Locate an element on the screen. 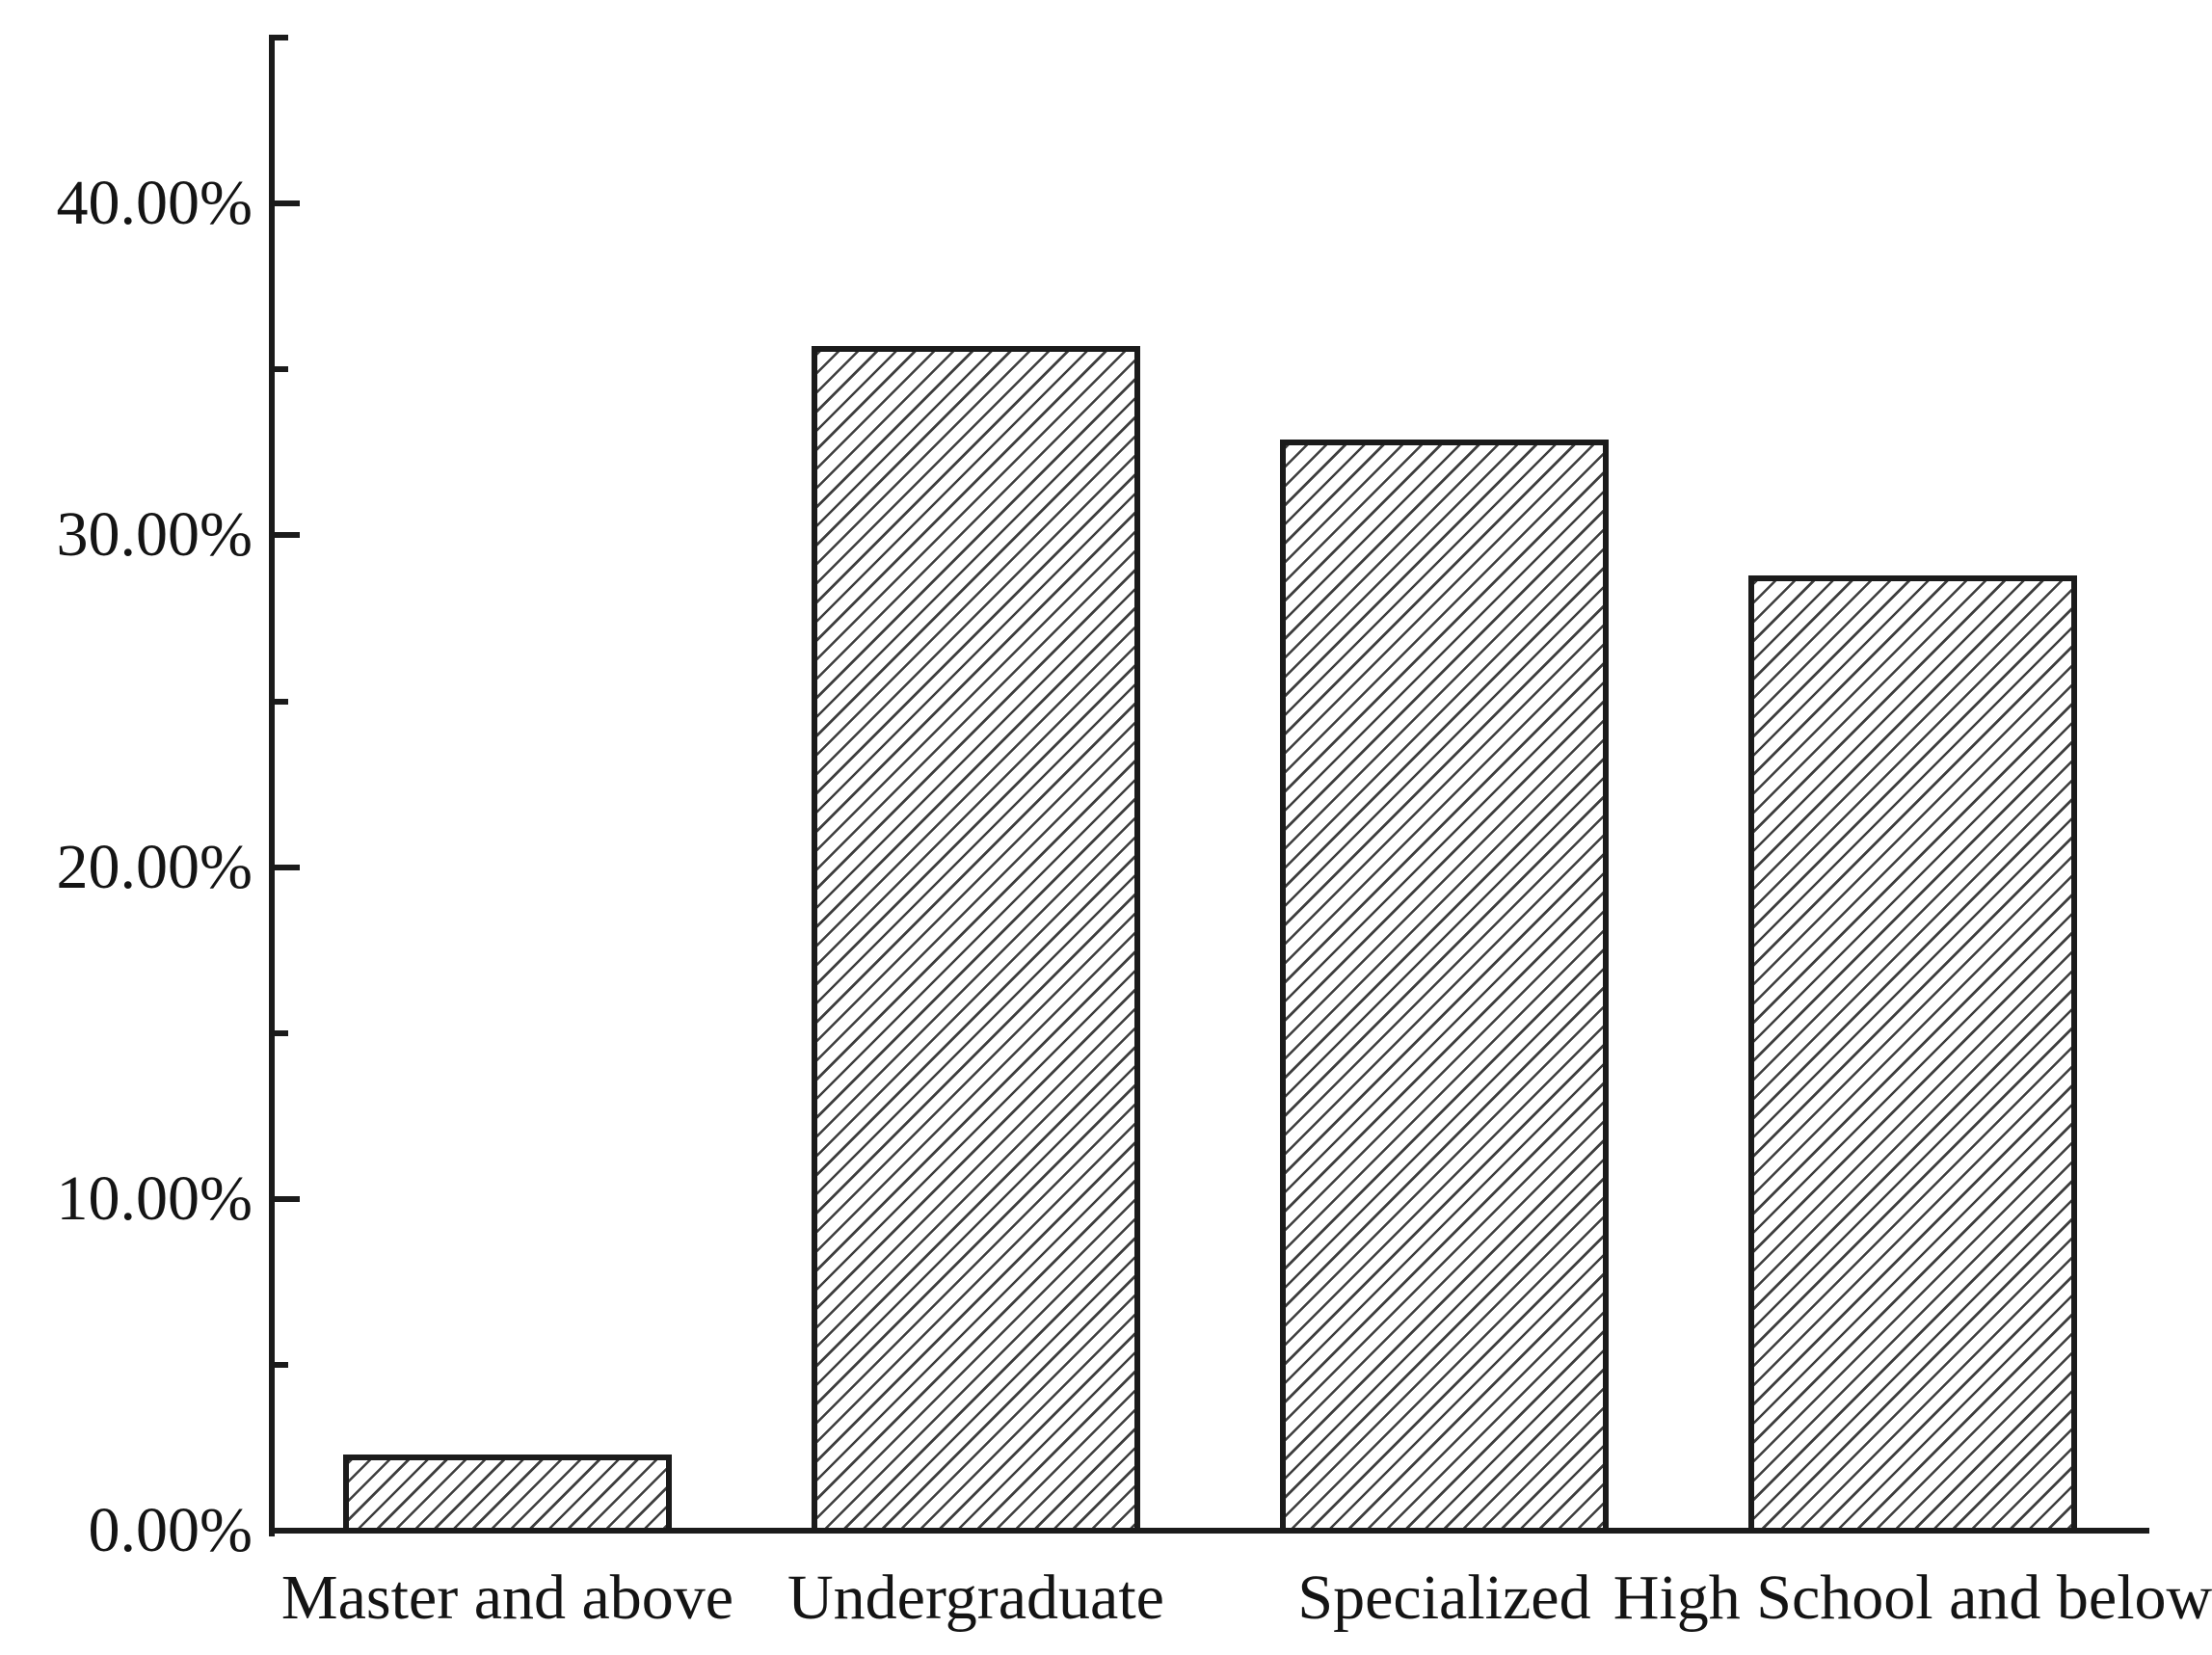 The height and width of the screenshot is (1655, 2212). x-axis-line is located at coordinates (1209, 1531).